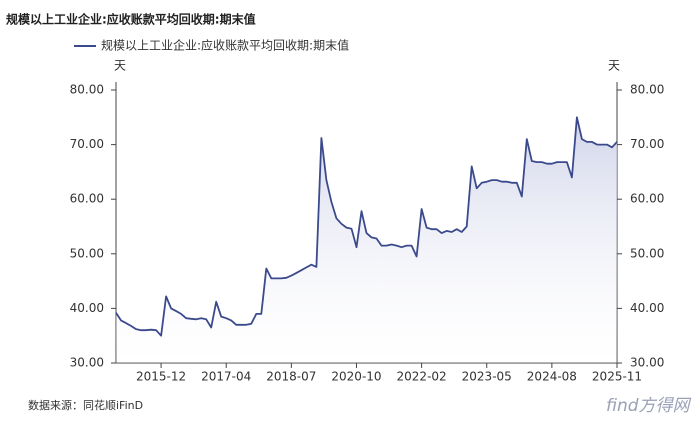 Image resolution: width=700 pixels, height=426 pixels. I want to click on x-tick-label: 2018-07, so click(291, 377).